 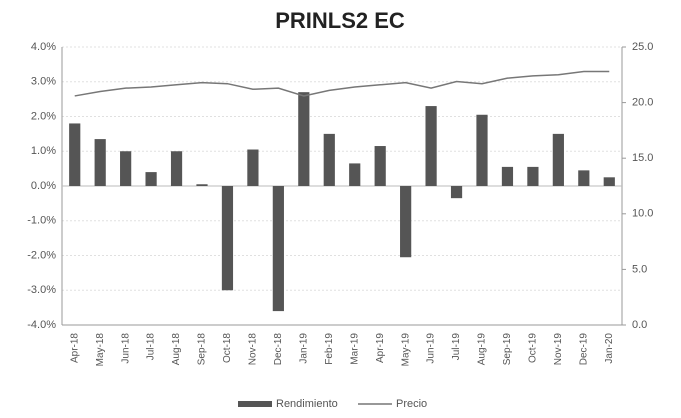 I want to click on y-tick-label: 4.0%, so click(x=43, y=47).